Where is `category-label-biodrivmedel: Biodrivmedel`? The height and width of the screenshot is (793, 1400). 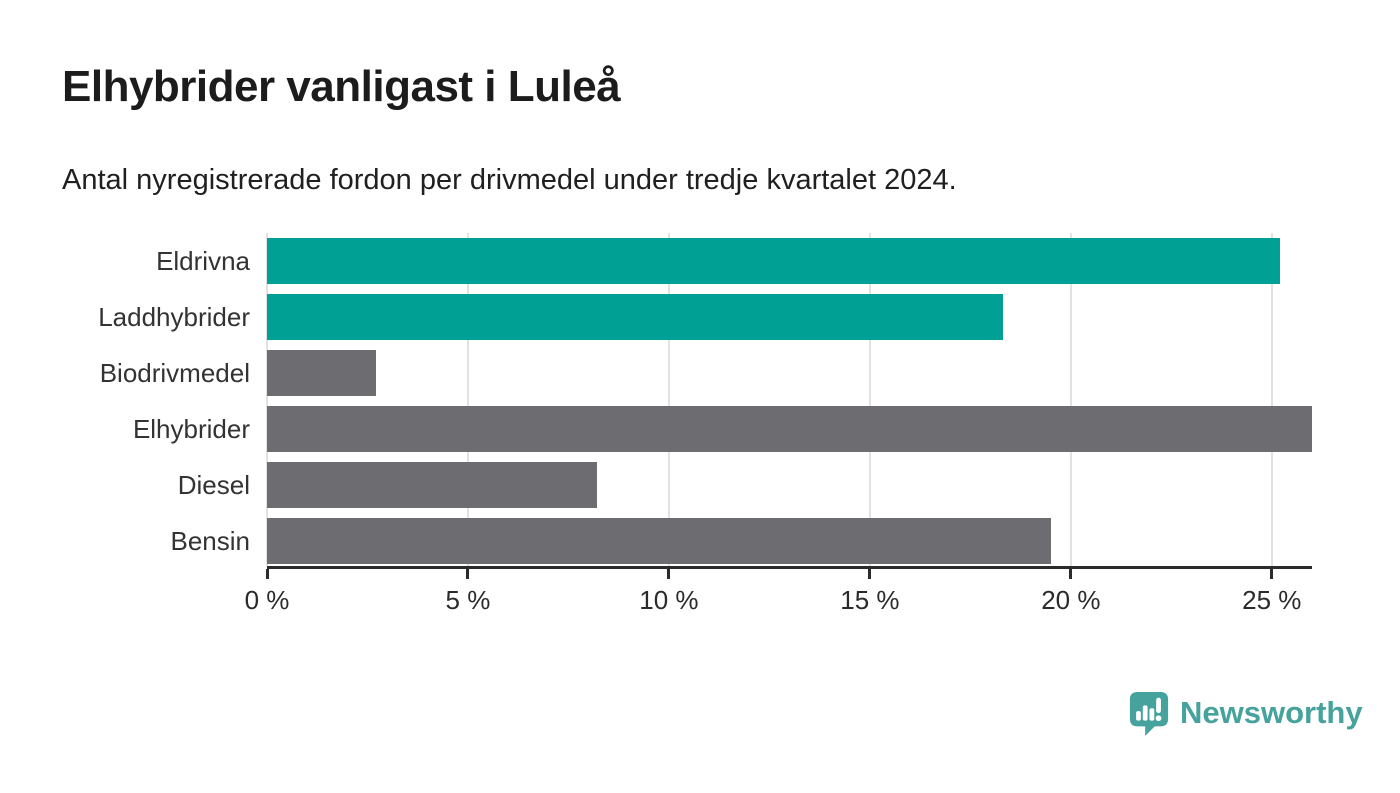 category-label-biodrivmedel: Biodrivmedel is located at coordinates (174, 373).